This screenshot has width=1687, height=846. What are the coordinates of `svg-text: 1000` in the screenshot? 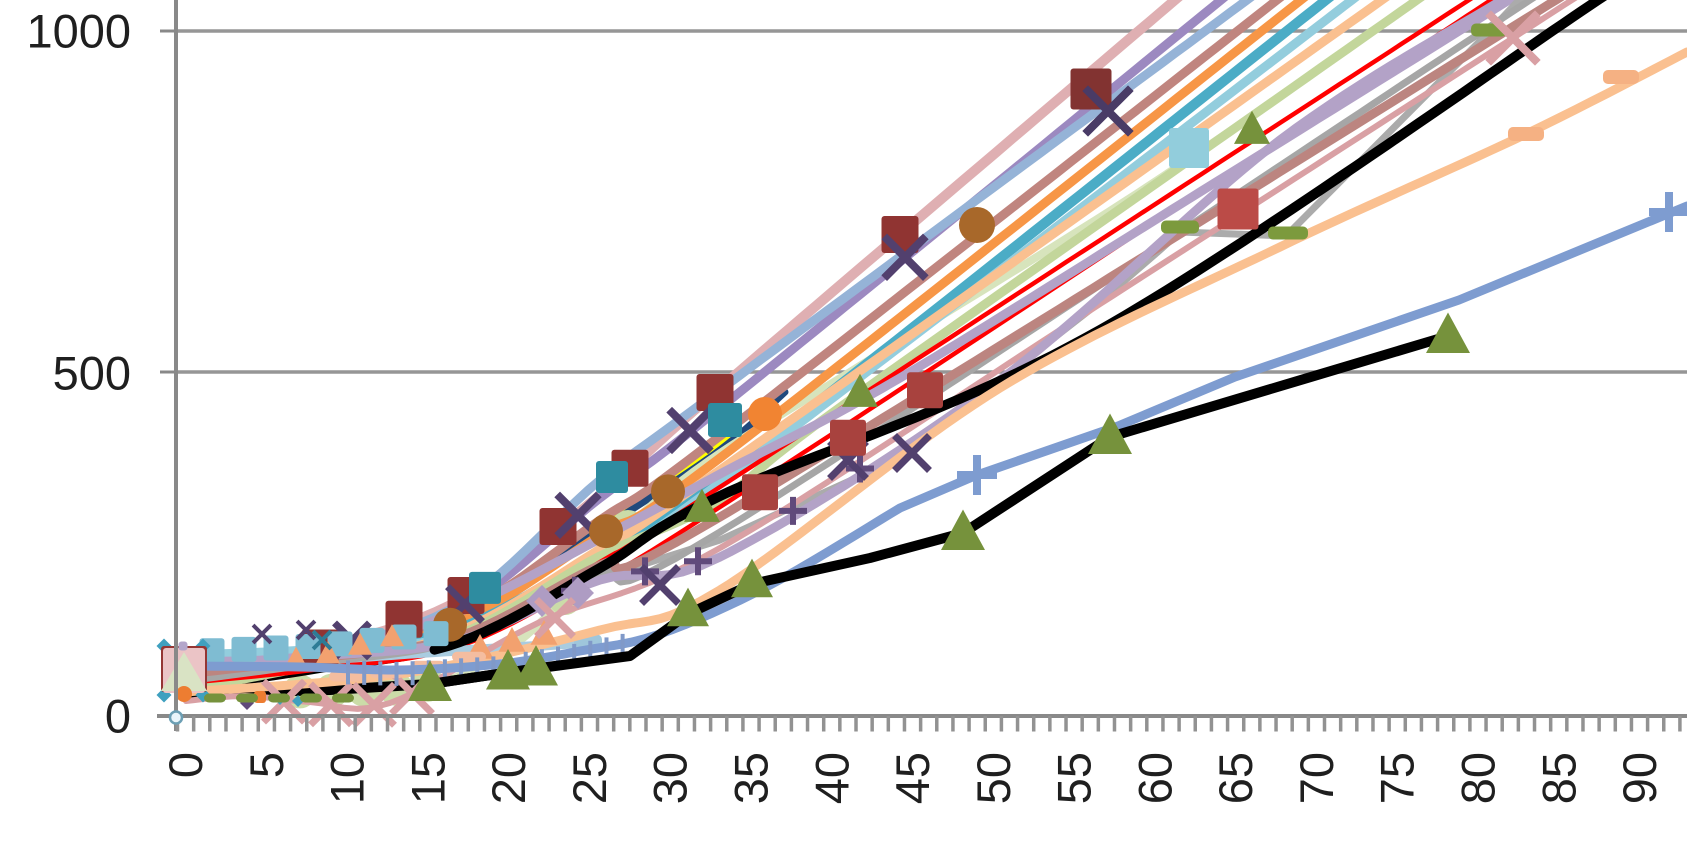 It's located at (78, 31).